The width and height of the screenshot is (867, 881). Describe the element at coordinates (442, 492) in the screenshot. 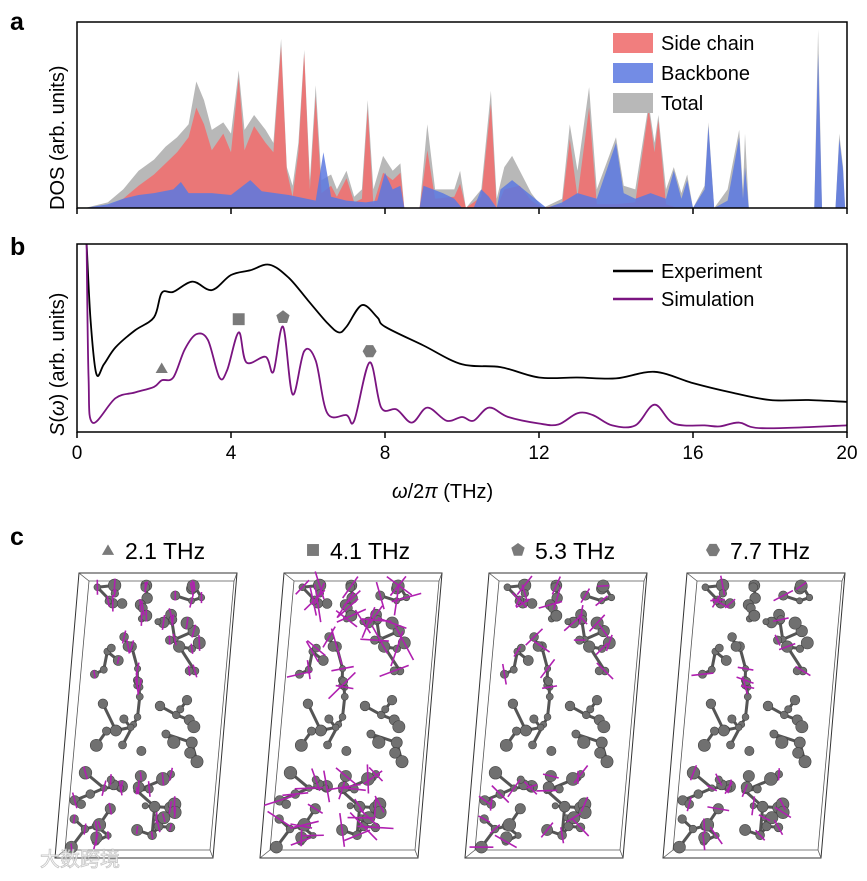

I see `s-omega-x-label: ω/2π (THz)` at that location.